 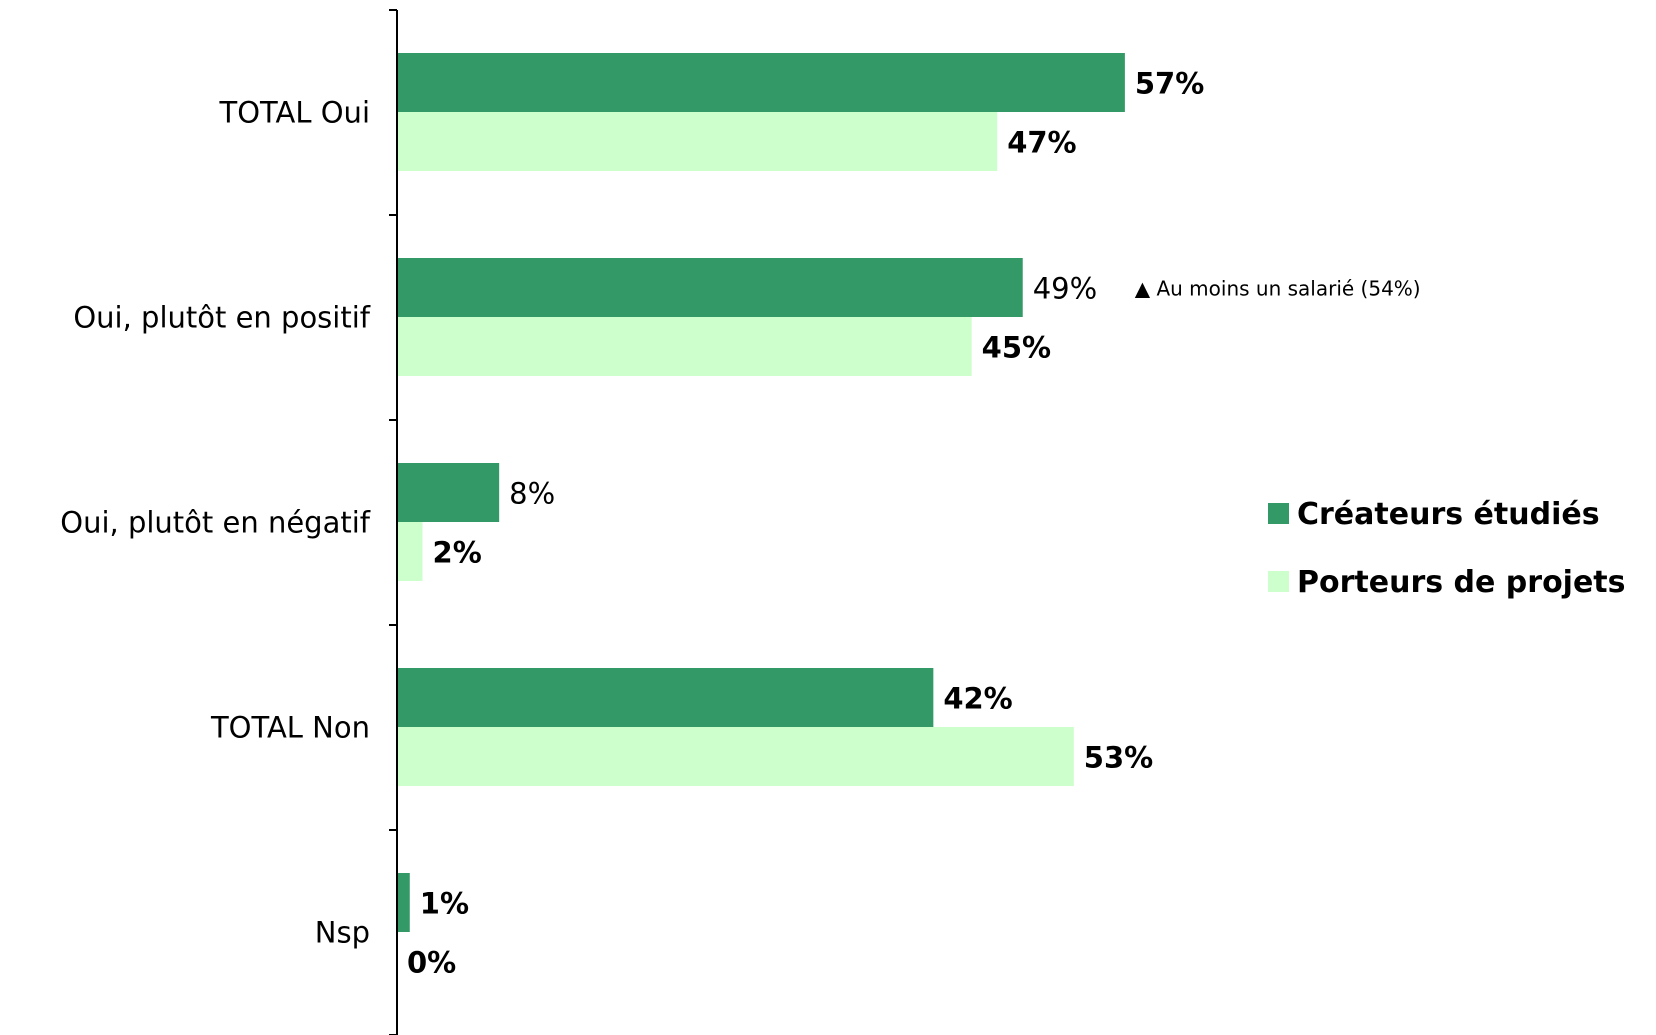 I want to click on category-label: TOTAL Oui, so click(x=294, y=113).